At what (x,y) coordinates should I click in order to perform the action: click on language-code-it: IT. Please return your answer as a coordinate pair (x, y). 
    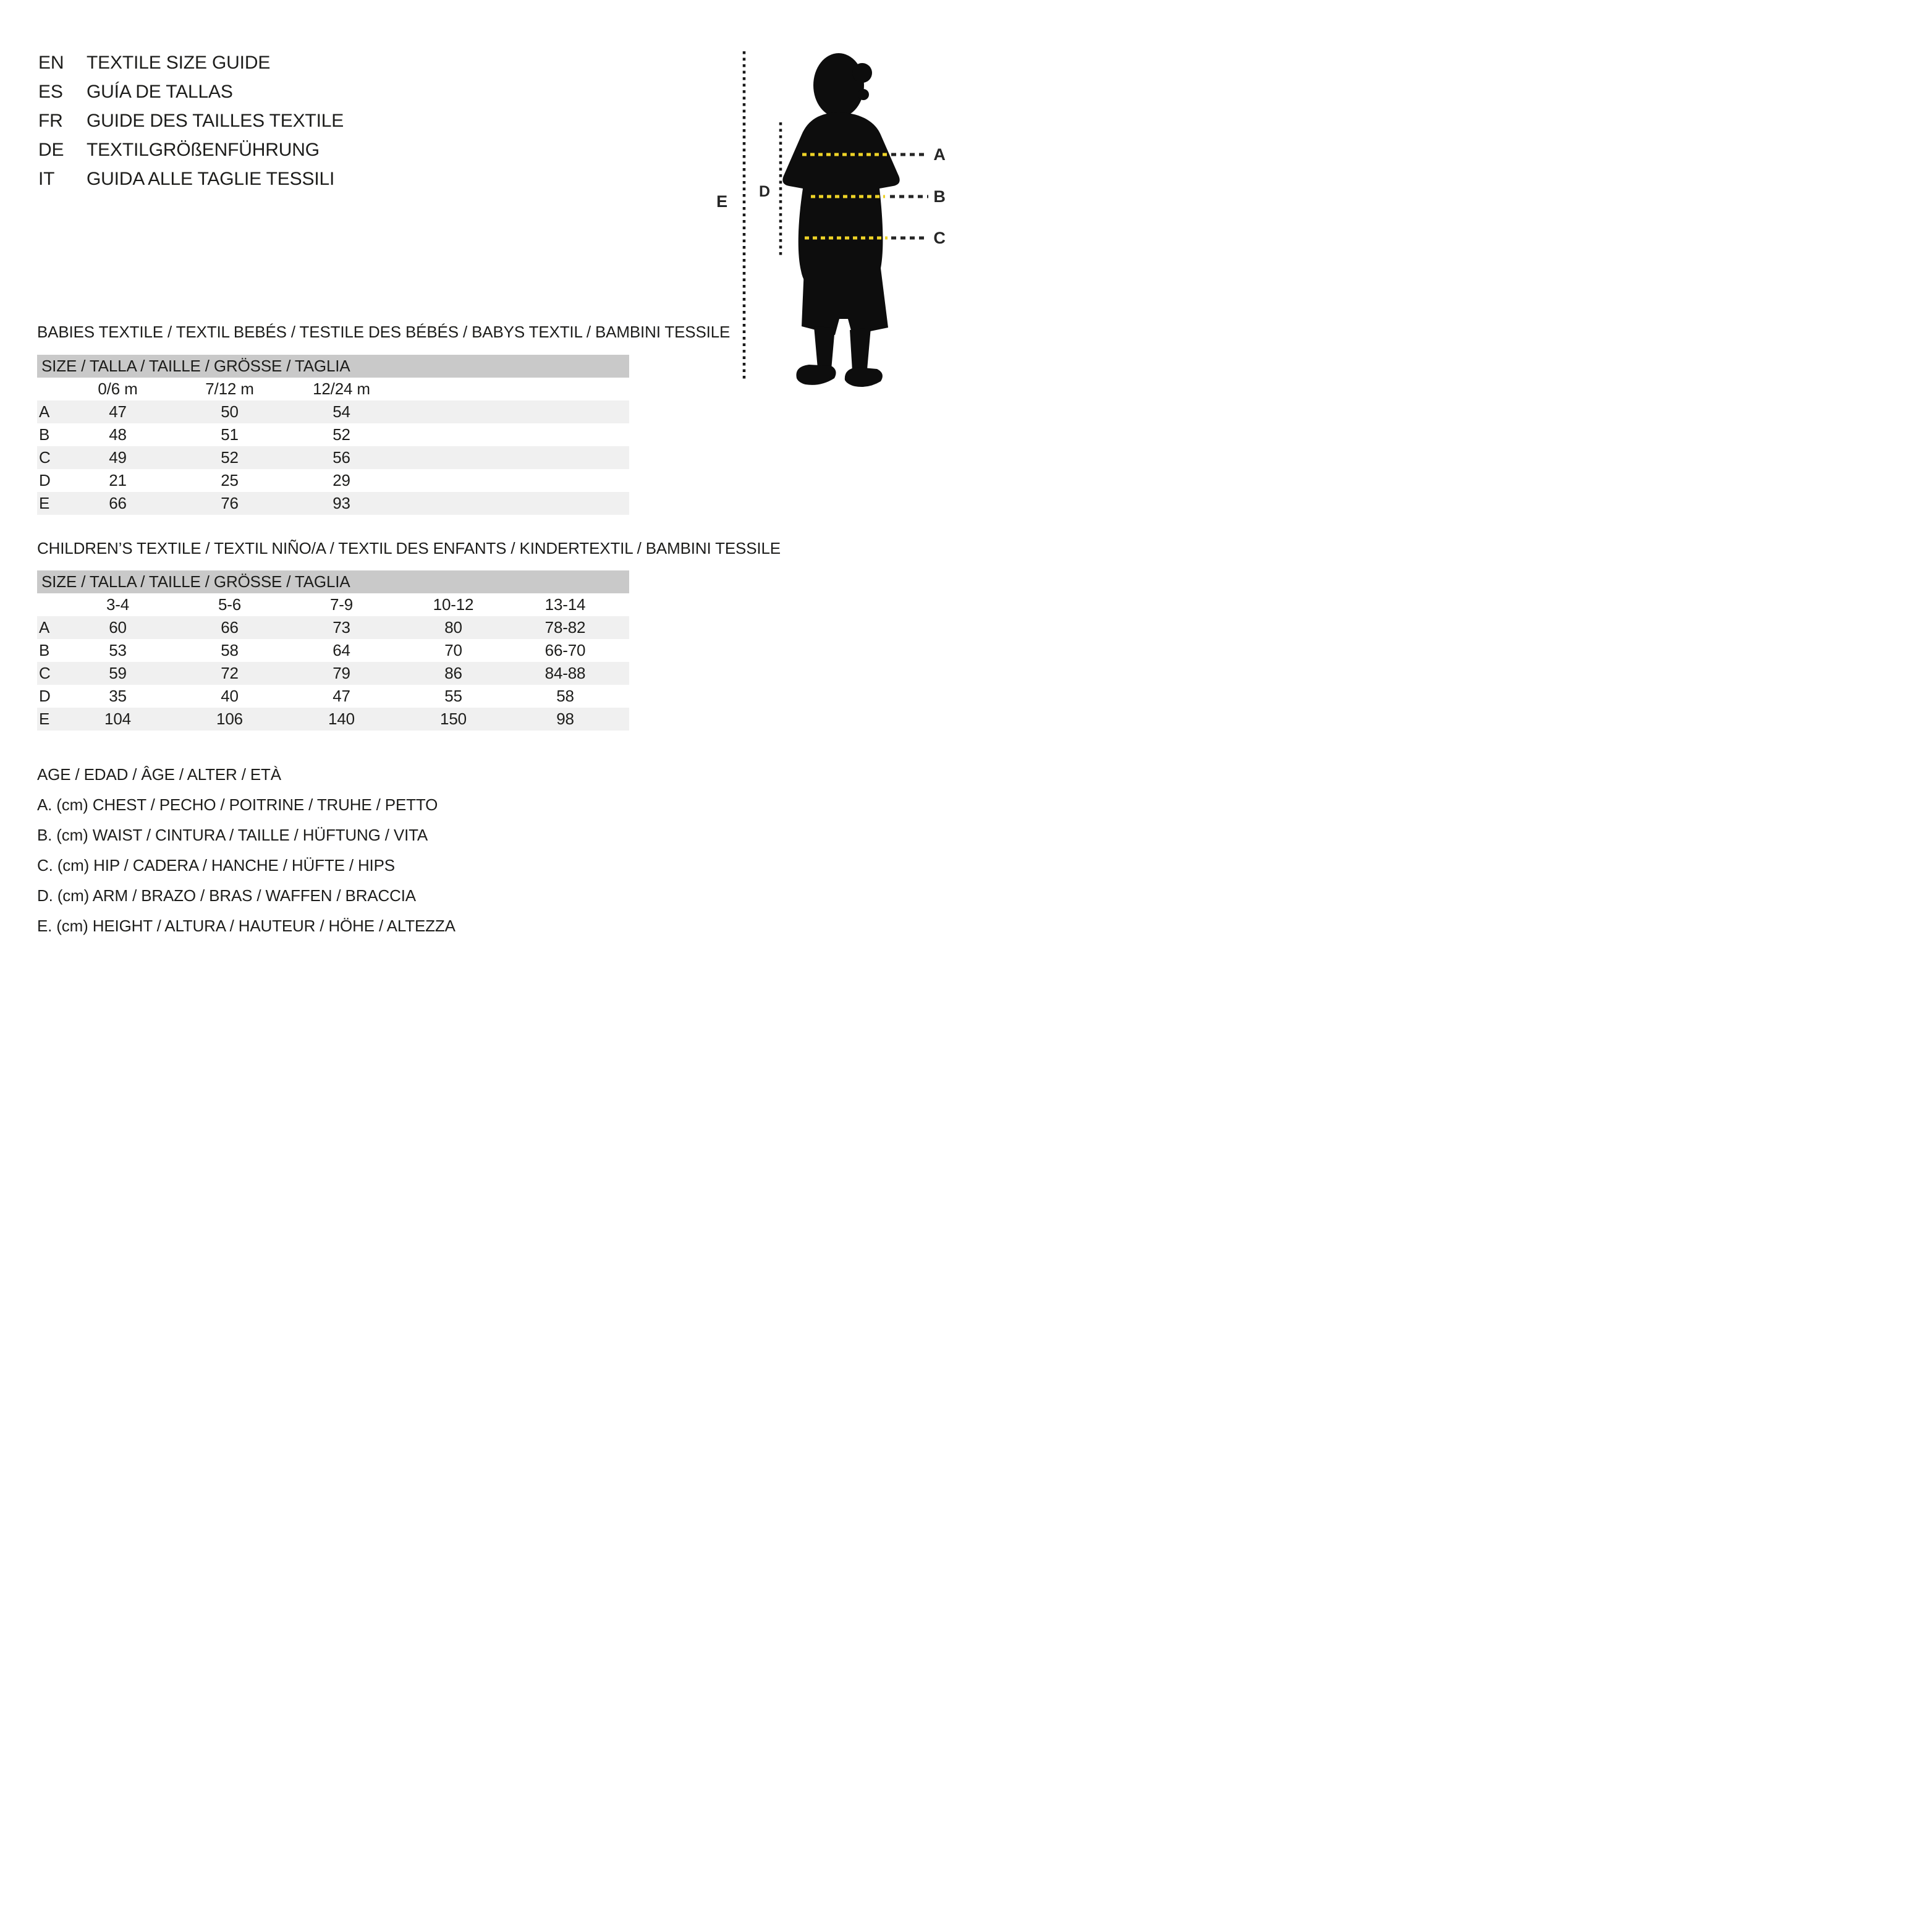
    Looking at the image, I should click on (46, 178).